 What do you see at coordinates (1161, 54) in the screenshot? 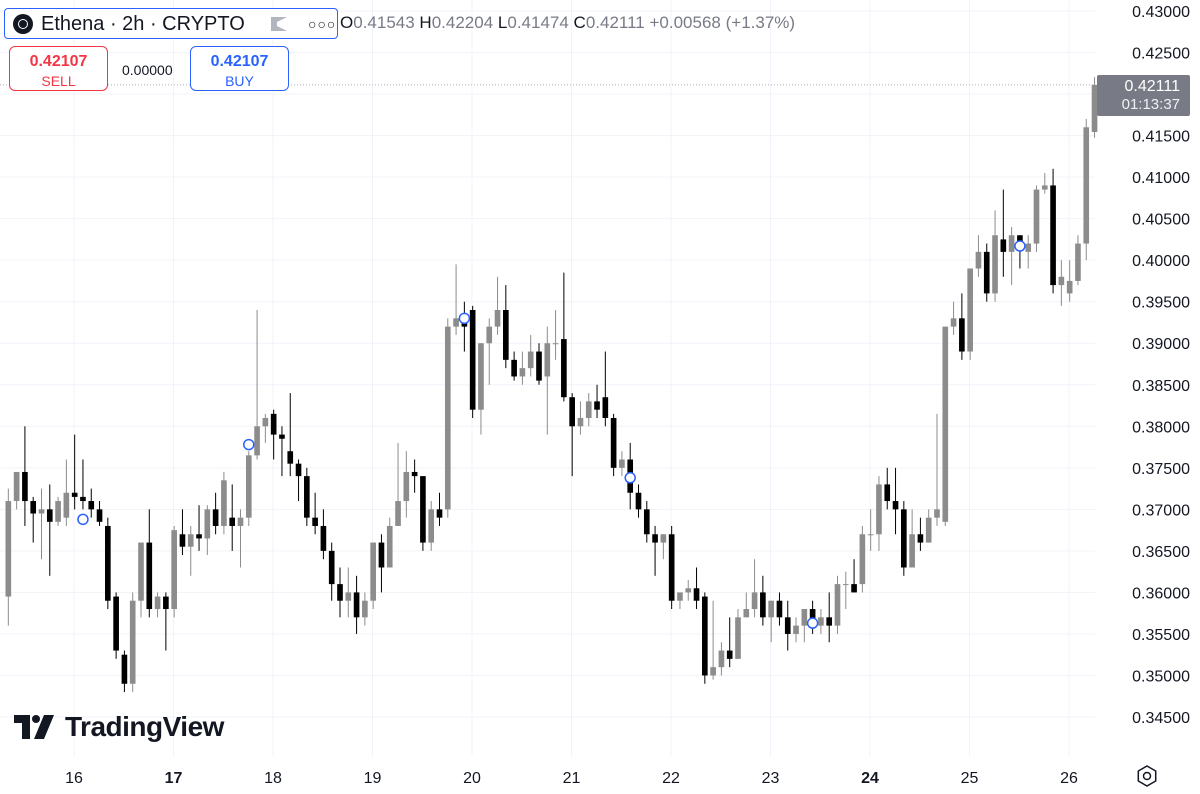
I see `y-tick-label: 0.42500` at bounding box center [1161, 54].